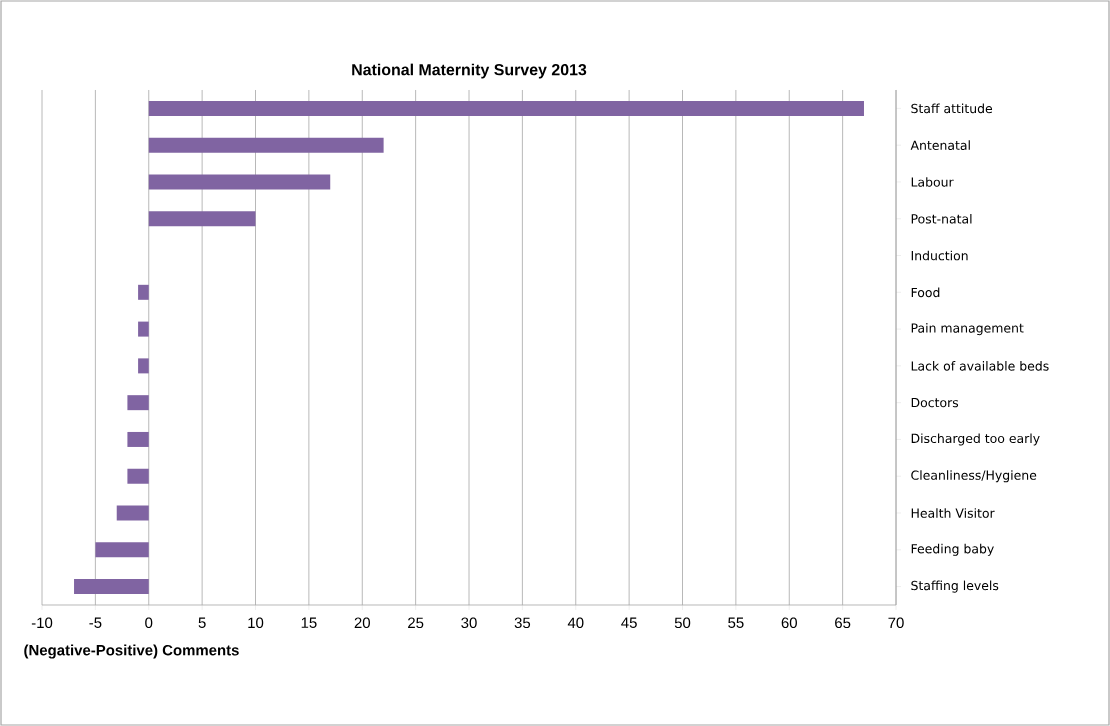  Describe the element at coordinates (256, 623) in the screenshot. I see `x-tick-label: 10` at that location.